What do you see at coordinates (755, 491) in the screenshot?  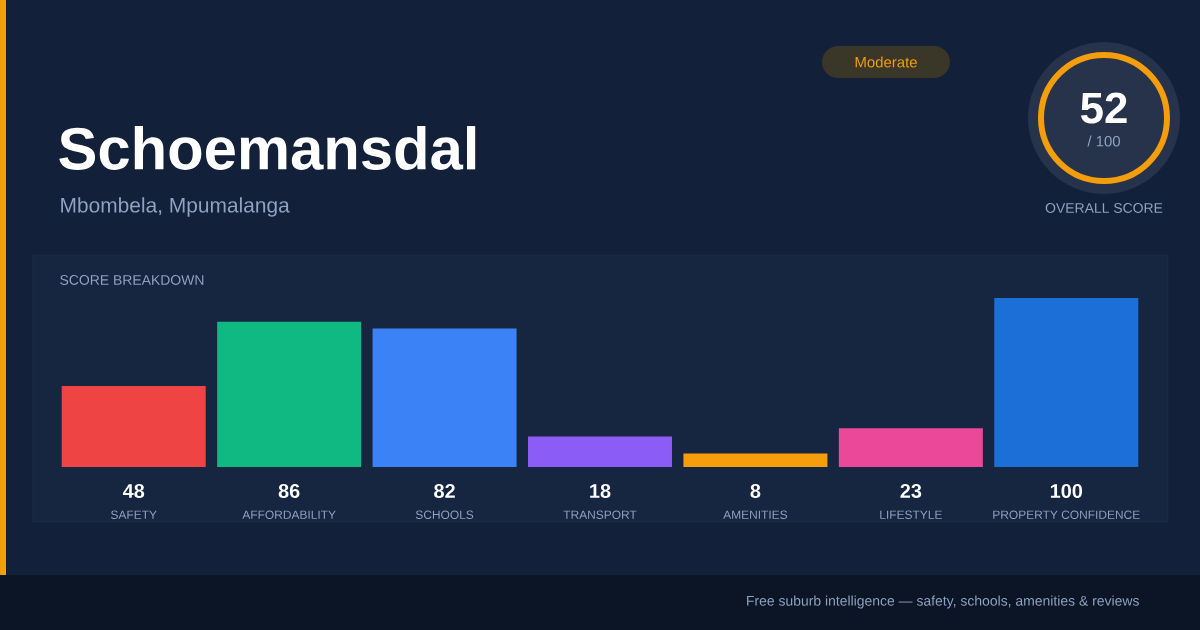 I see `data-label: 8` at bounding box center [755, 491].